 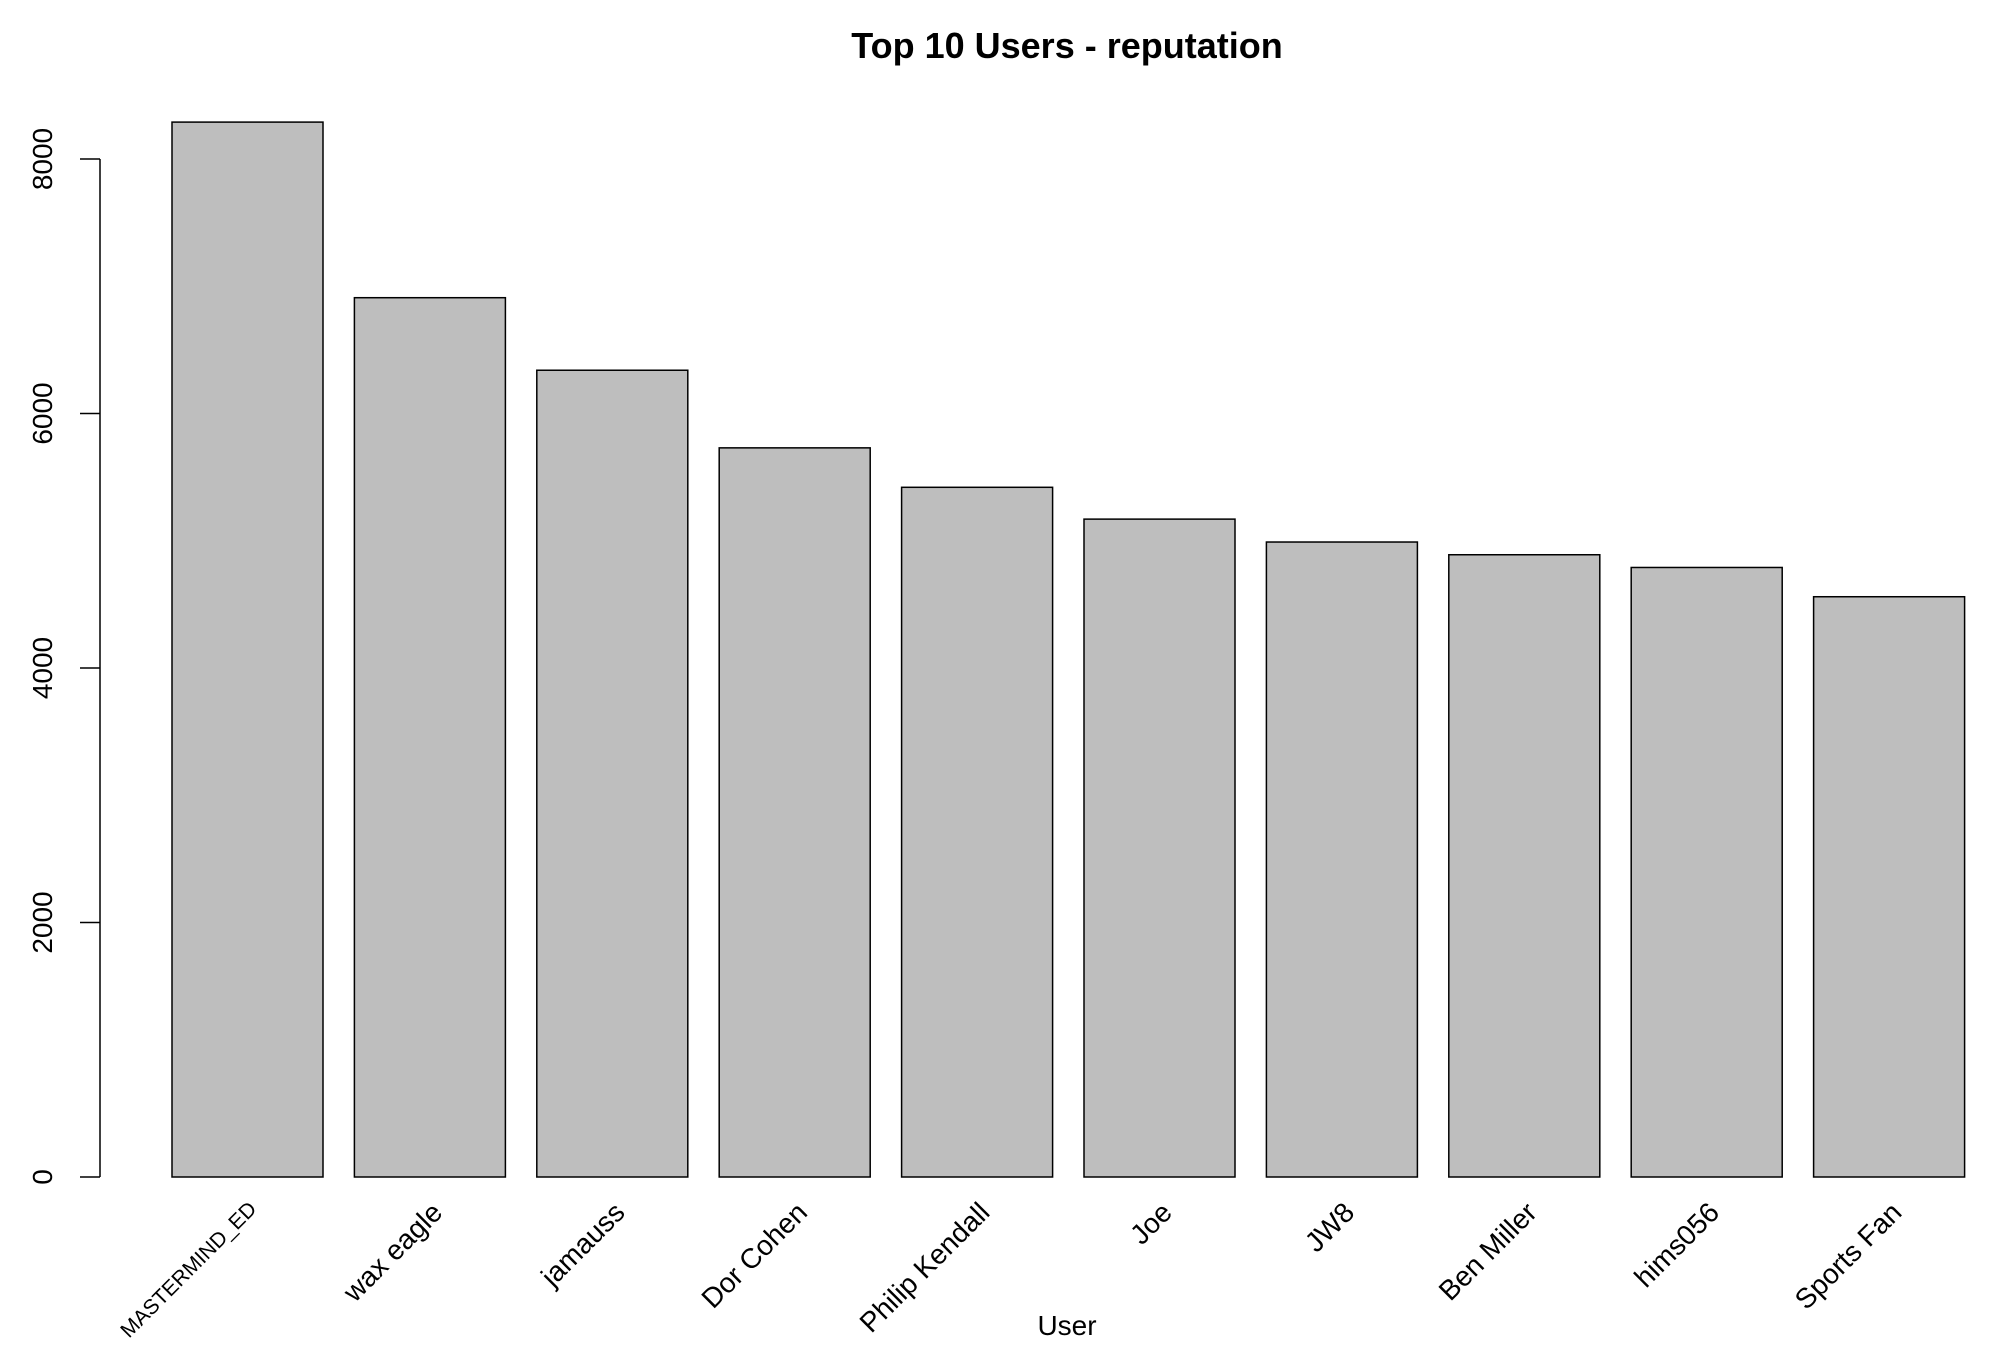 I want to click on x-tick-label: Joe, so click(x=1151, y=1223).